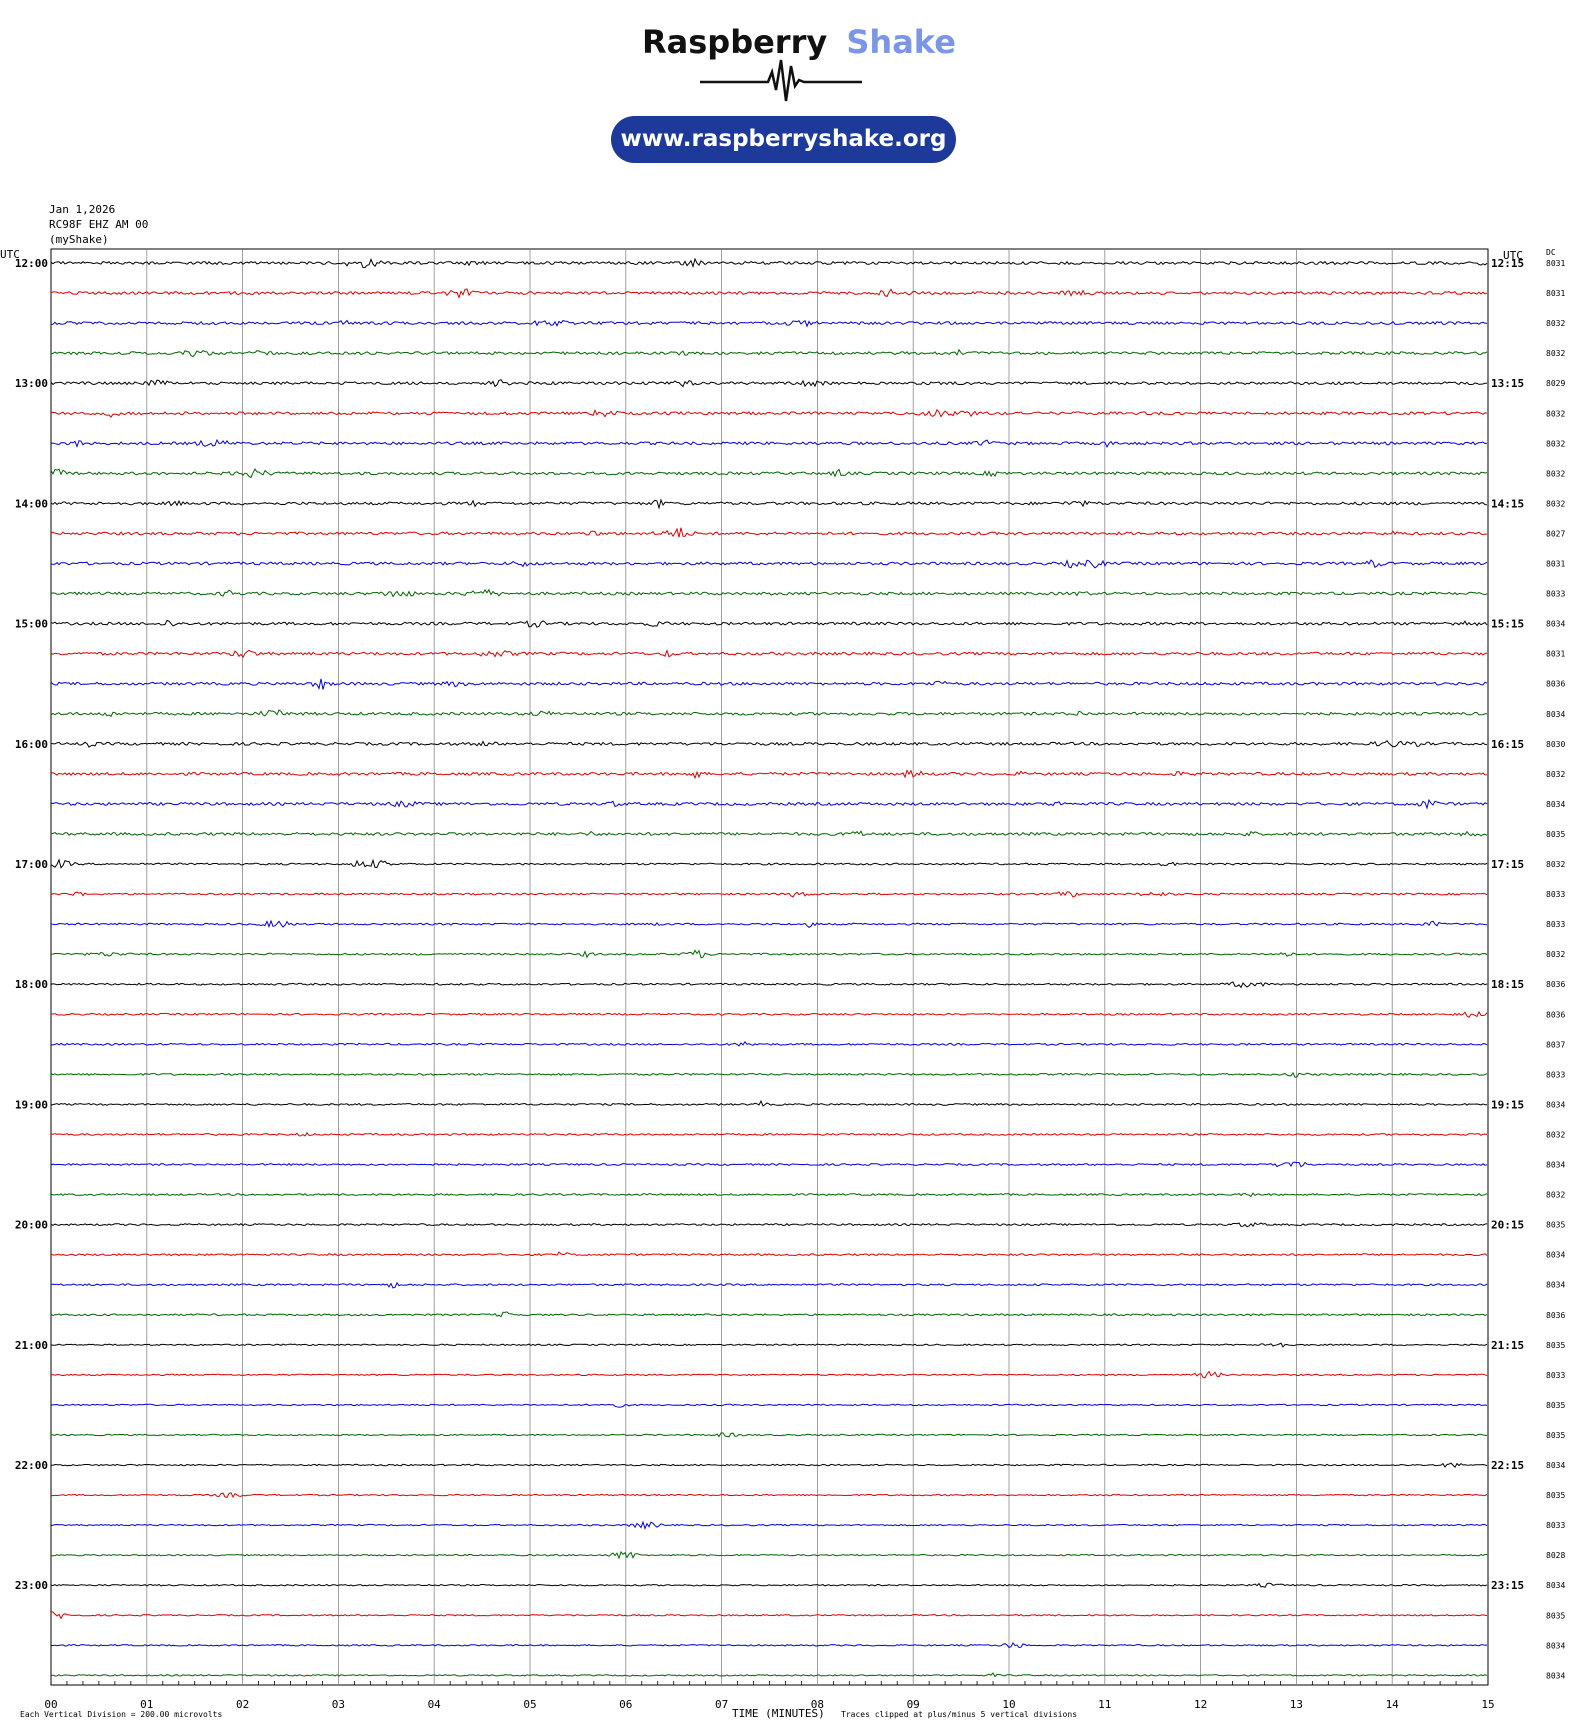  What do you see at coordinates (31, 1104) in the screenshot?
I see `left-hour-label: 19:00` at bounding box center [31, 1104].